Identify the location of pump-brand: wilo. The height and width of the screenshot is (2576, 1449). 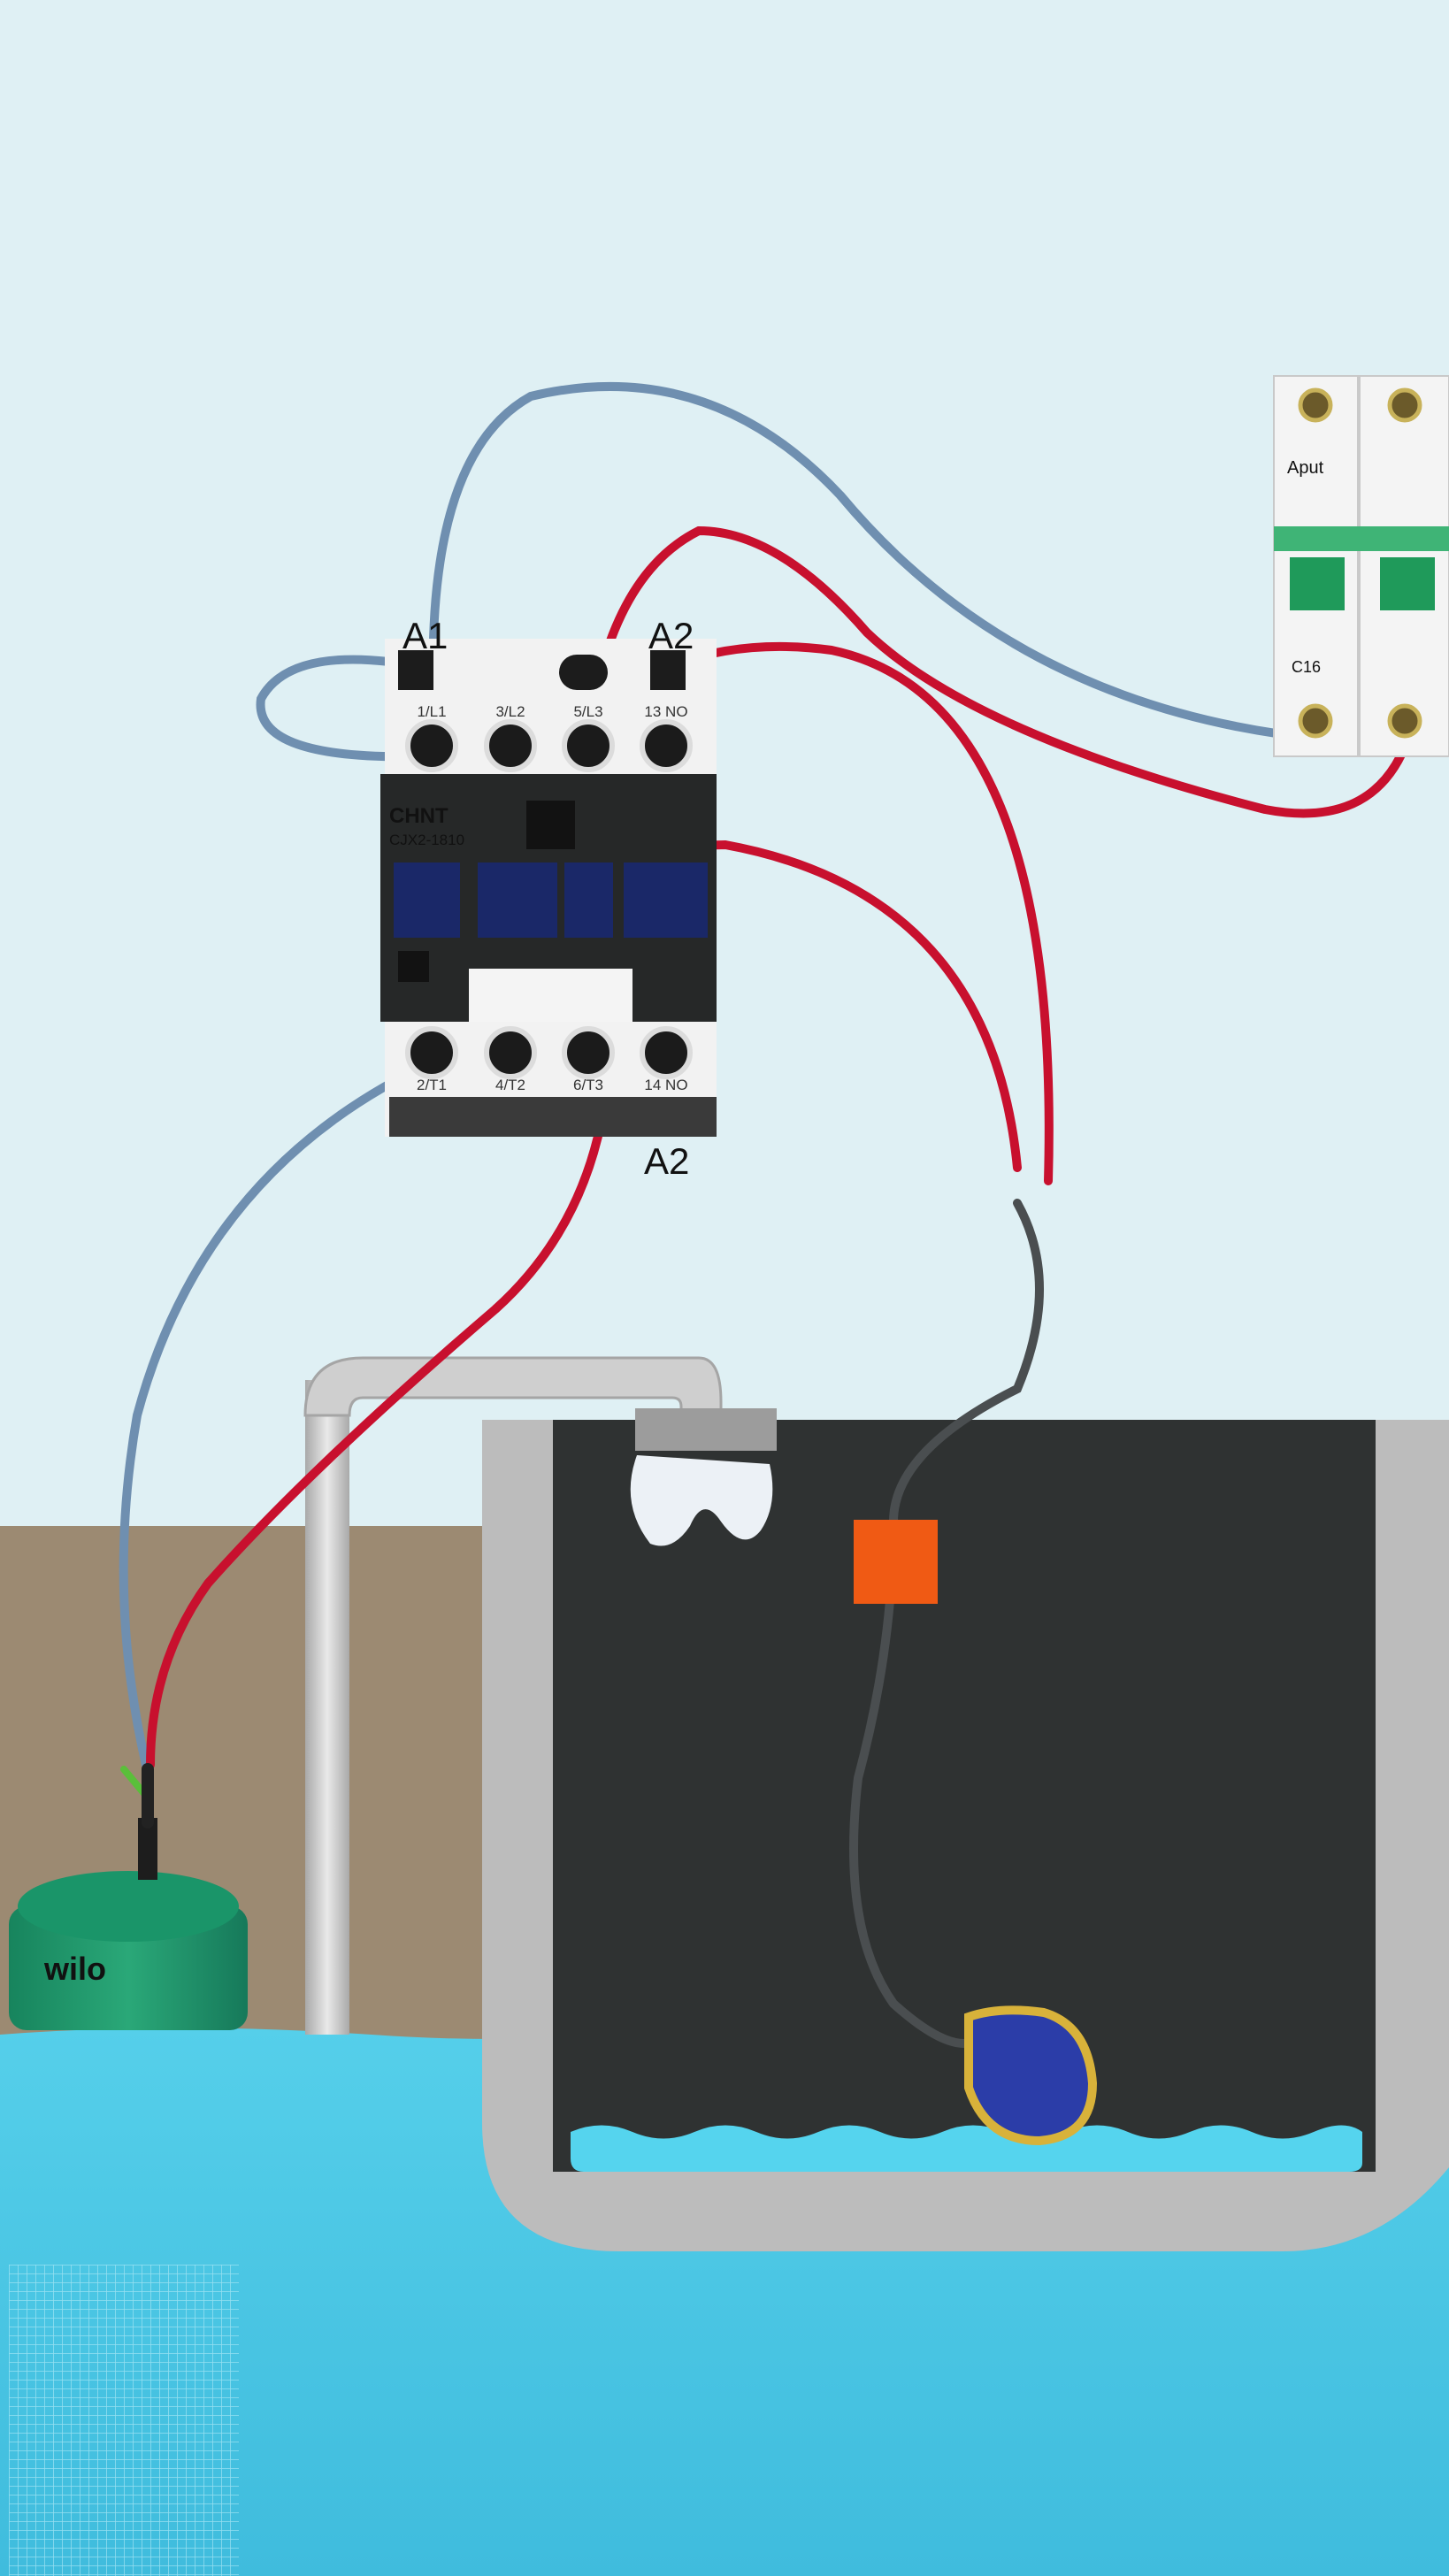
(74, 1969).